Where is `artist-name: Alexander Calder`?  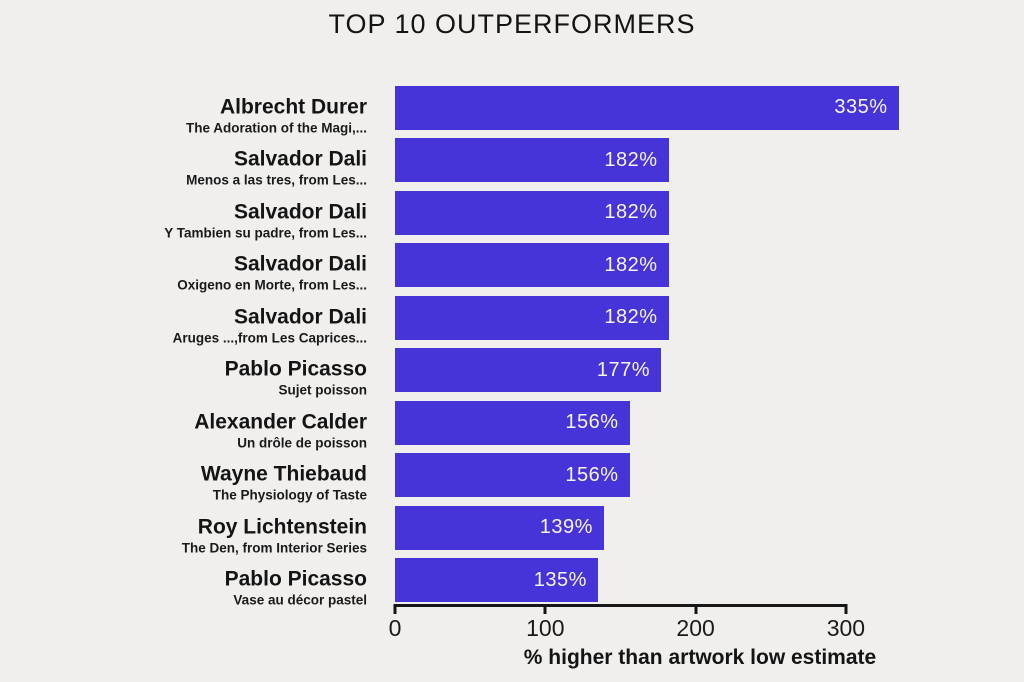 artist-name: Alexander Calder is located at coordinates (280, 422).